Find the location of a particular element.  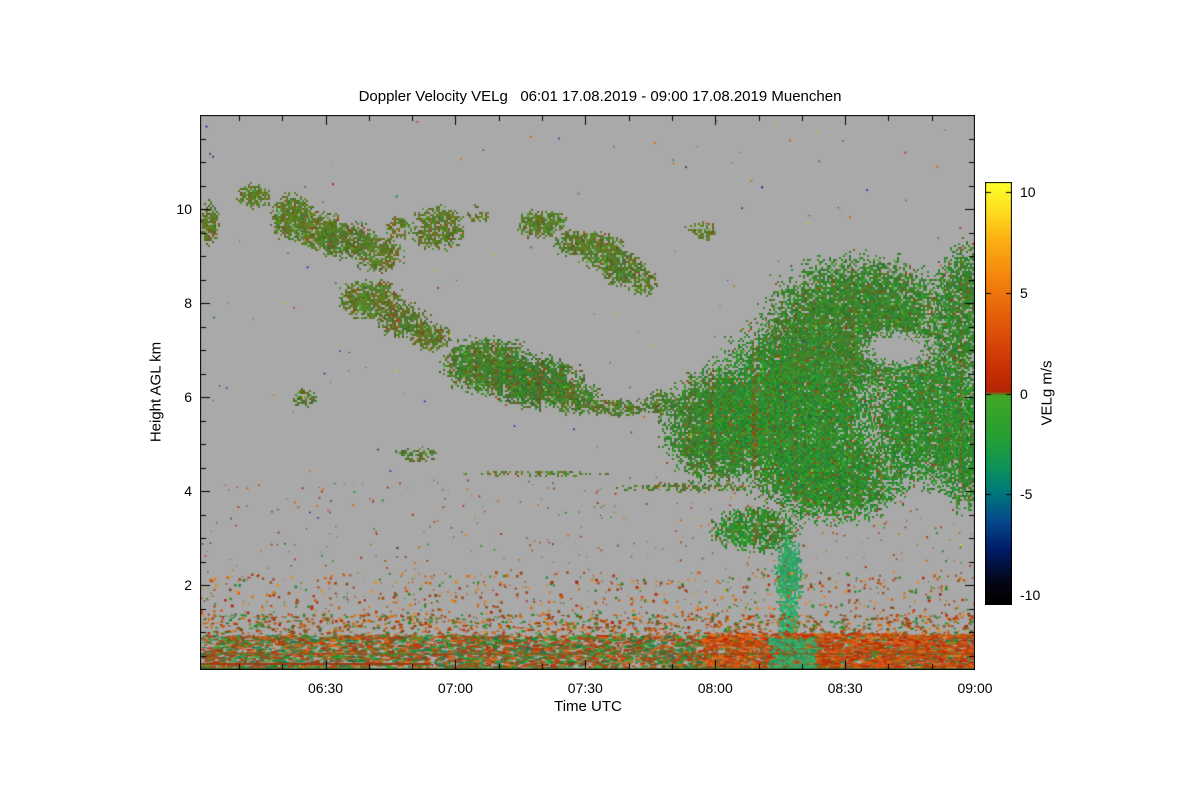

x-tick-label: 07:00 is located at coordinates (455, 688).